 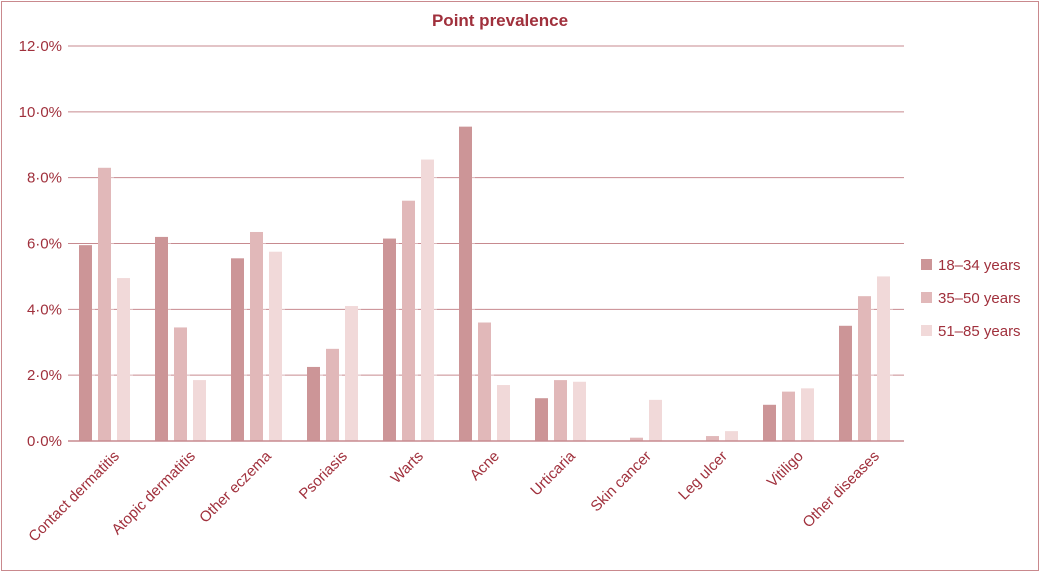 I want to click on y-tick-label: 4·0%, so click(x=44, y=309).